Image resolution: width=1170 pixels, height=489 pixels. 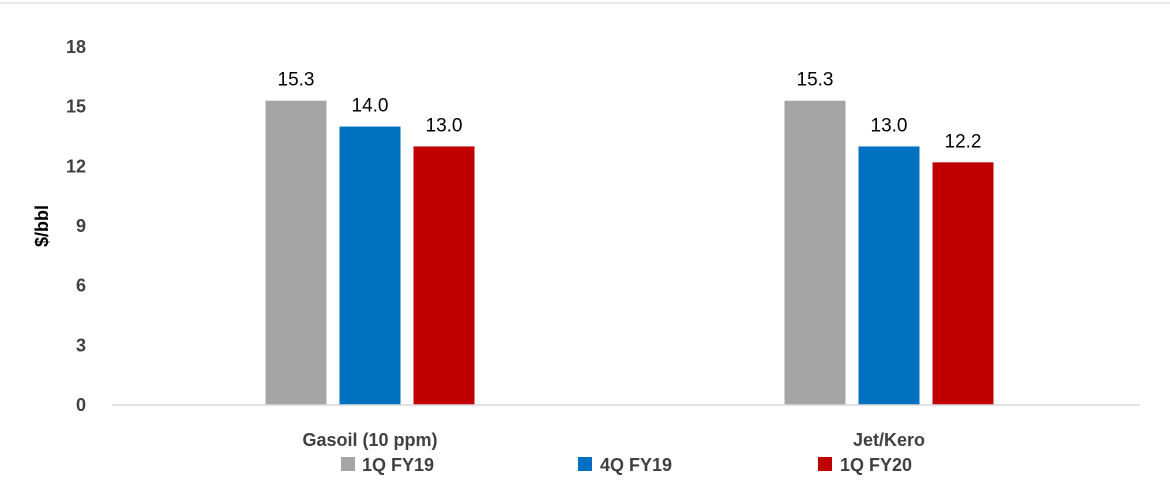 What do you see at coordinates (81, 226) in the screenshot?
I see `y-tick-label: 9` at bounding box center [81, 226].